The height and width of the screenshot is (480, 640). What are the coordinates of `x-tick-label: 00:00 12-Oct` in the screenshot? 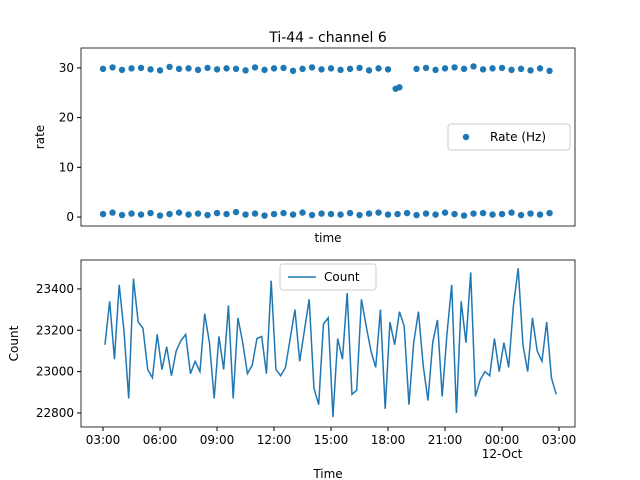 It's located at (502, 447).